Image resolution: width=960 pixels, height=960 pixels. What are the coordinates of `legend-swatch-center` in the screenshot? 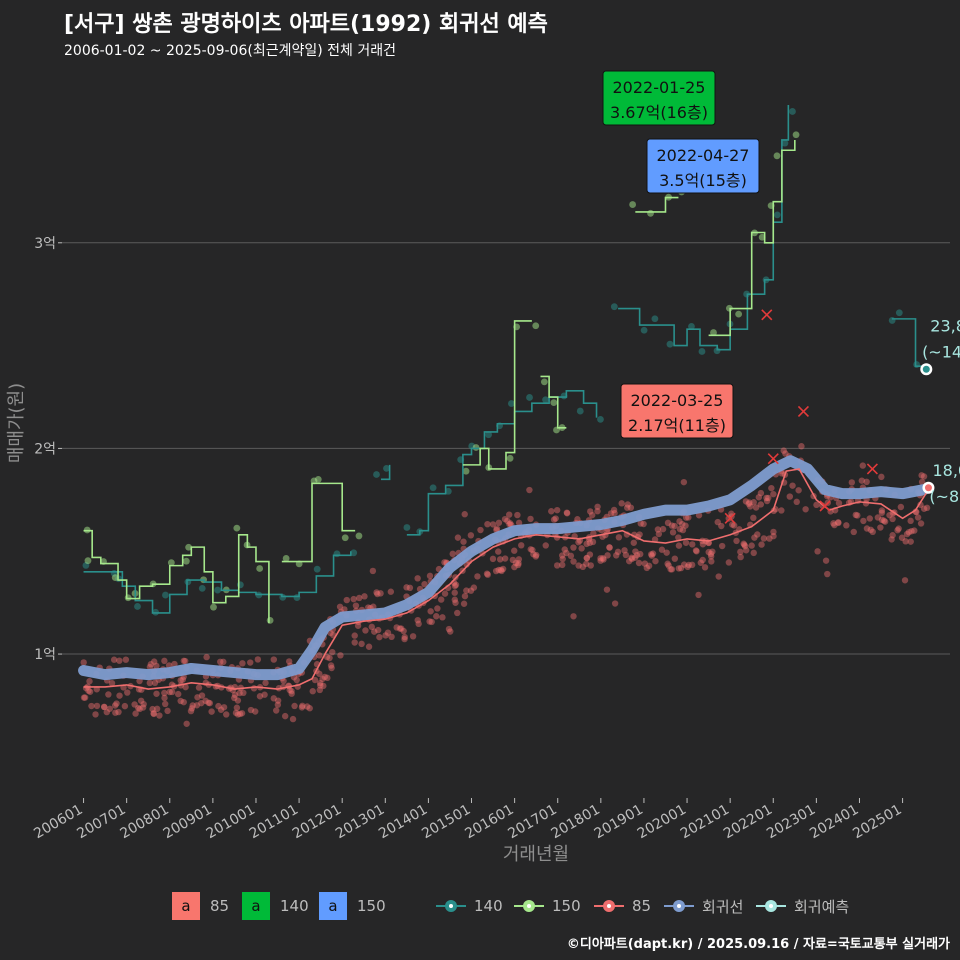 It's located at (609, 906).